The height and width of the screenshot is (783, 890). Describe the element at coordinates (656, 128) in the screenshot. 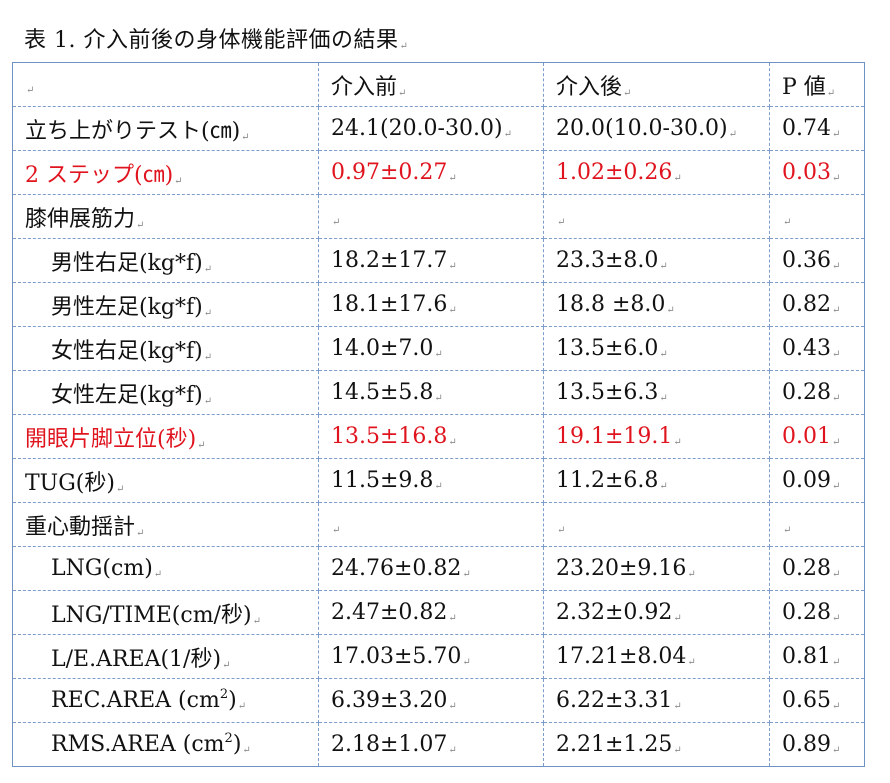

I see `row-after: 20.0(10.0-30.0)↵` at that location.